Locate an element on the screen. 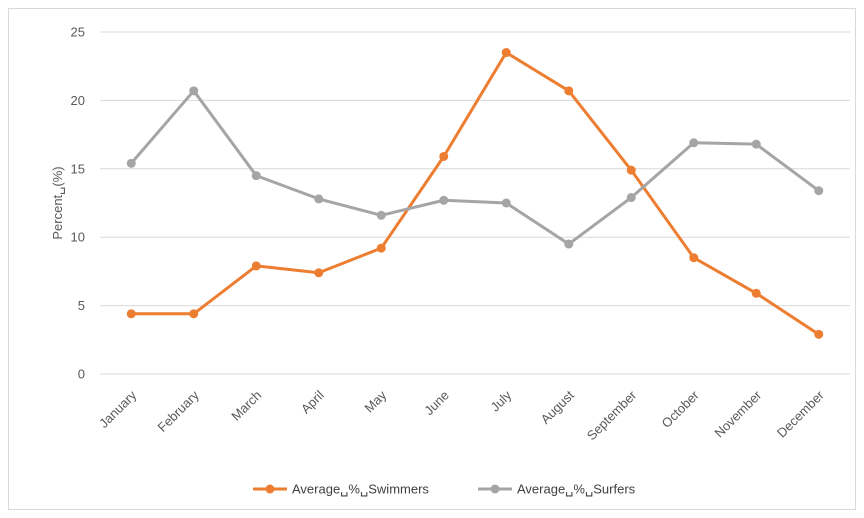 The image size is (864, 518). x-tick-label: August is located at coordinates (557, 406).